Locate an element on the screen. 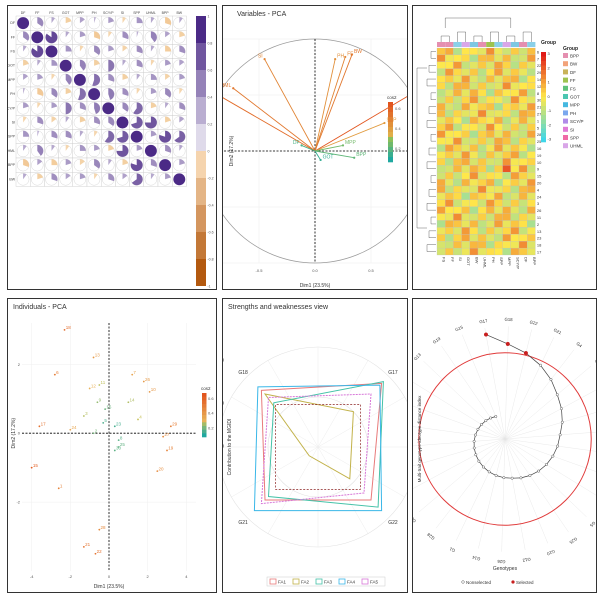  heatmap-row-label: 9 is located at coordinates (538, 169).